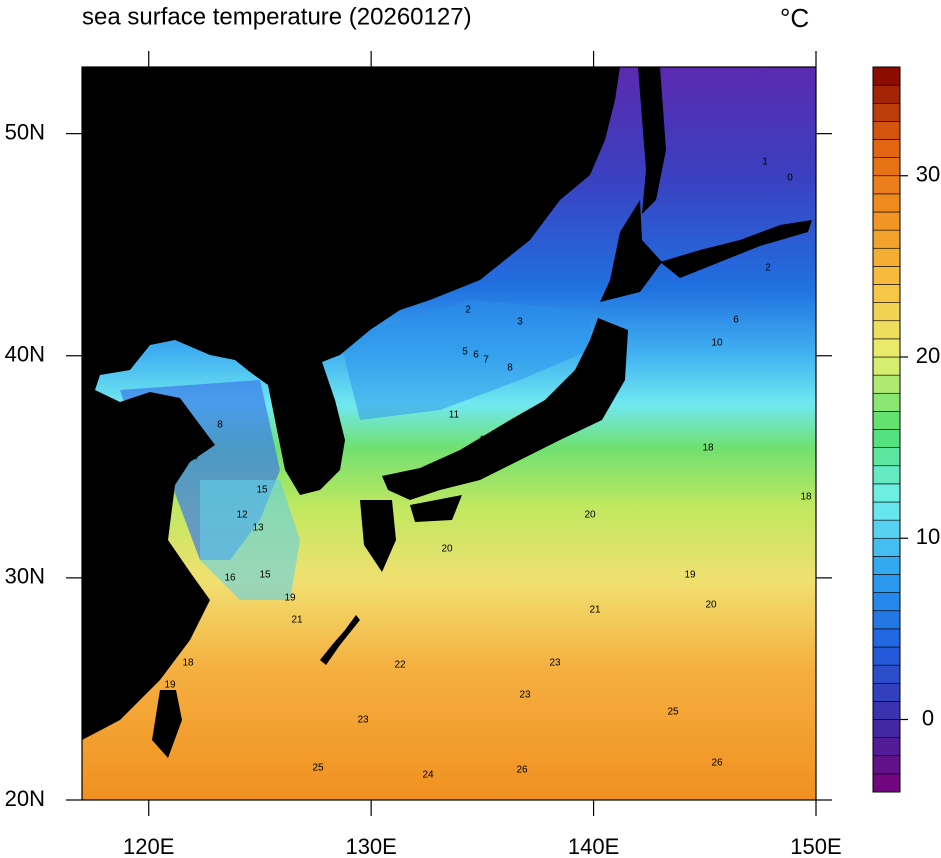 Image resolution: width=941 pixels, height=858 pixels. Describe the element at coordinates (928, 536) in the screenshot. I see `colorbar-tick-label: 10` at that location.